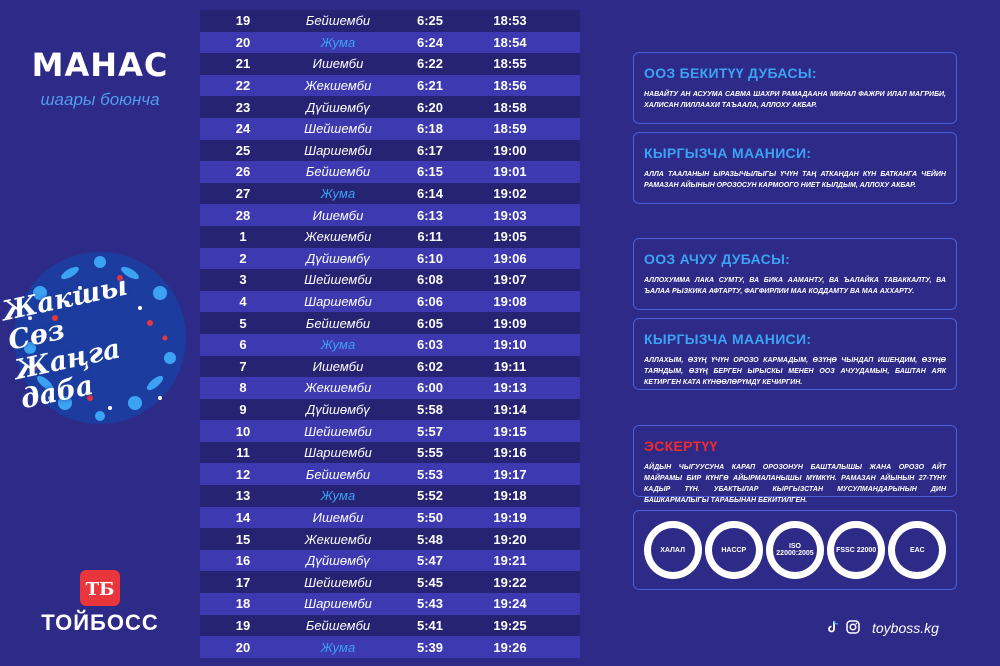  What do you see at coordinates (243, 64) in the screenshot?
I see `day-cell: 21` at bounding box center [243, 64].